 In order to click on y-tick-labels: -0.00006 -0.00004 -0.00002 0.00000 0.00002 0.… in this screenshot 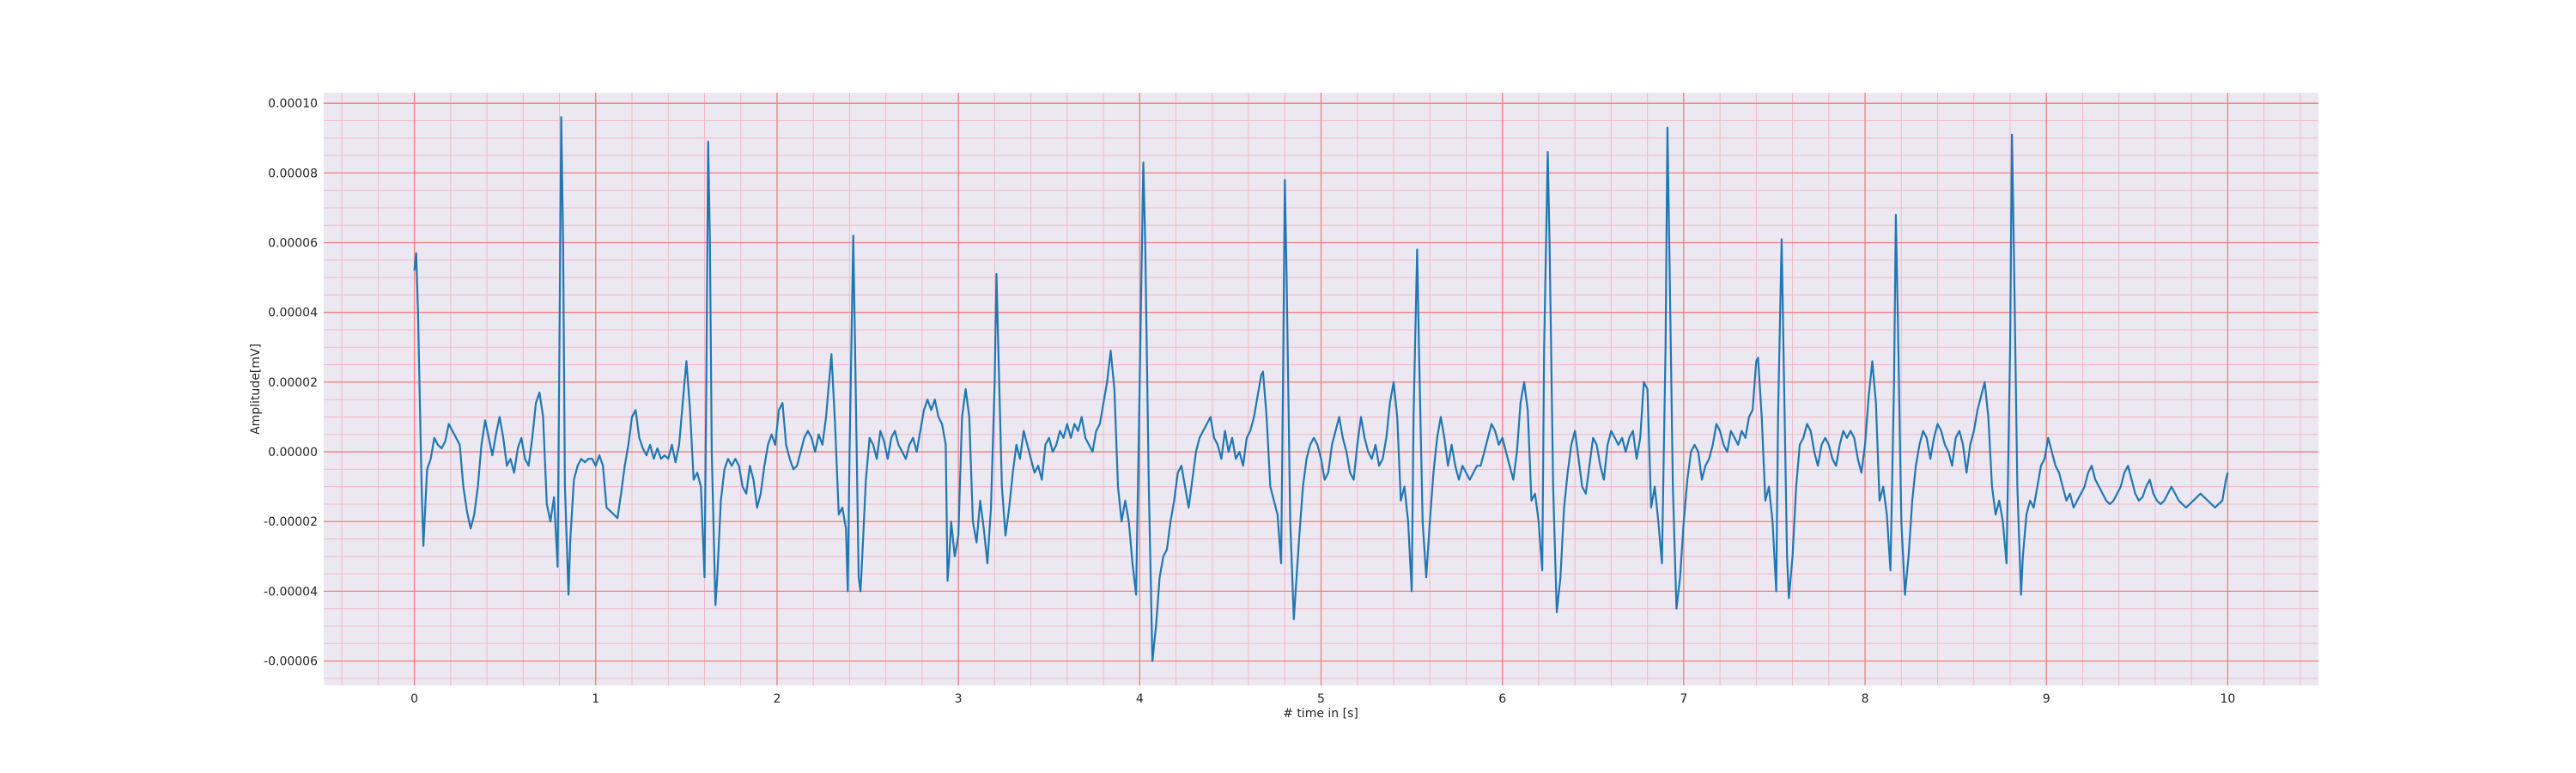, I will do `click(291, 382)`.